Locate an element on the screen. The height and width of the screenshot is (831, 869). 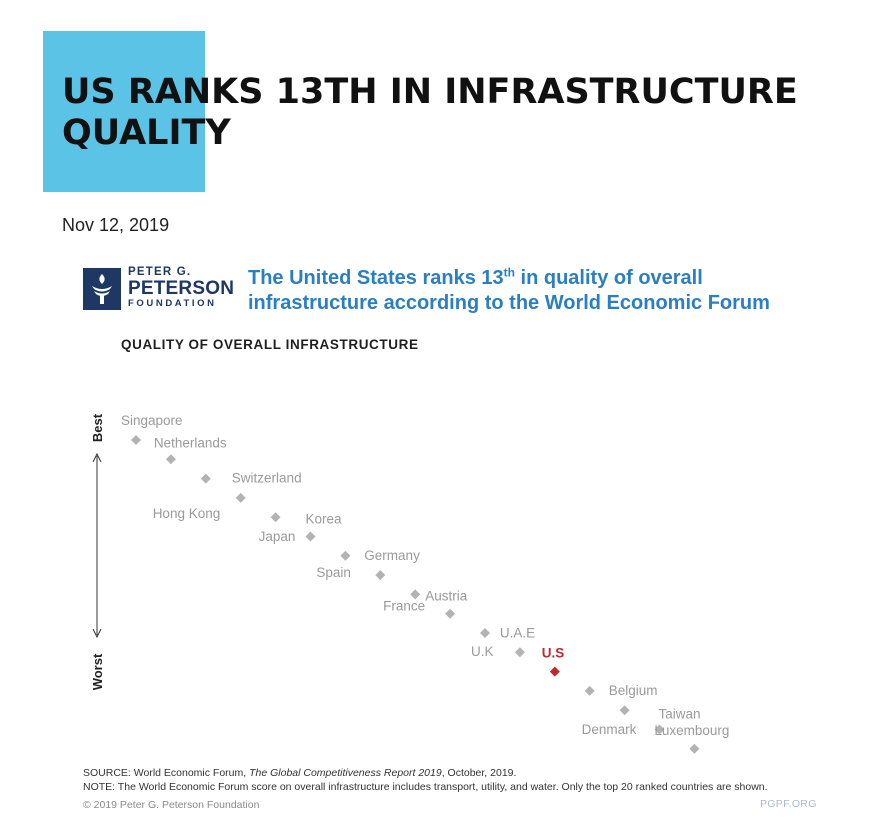
label-germany: Germany is located at coordinates (392, 555).